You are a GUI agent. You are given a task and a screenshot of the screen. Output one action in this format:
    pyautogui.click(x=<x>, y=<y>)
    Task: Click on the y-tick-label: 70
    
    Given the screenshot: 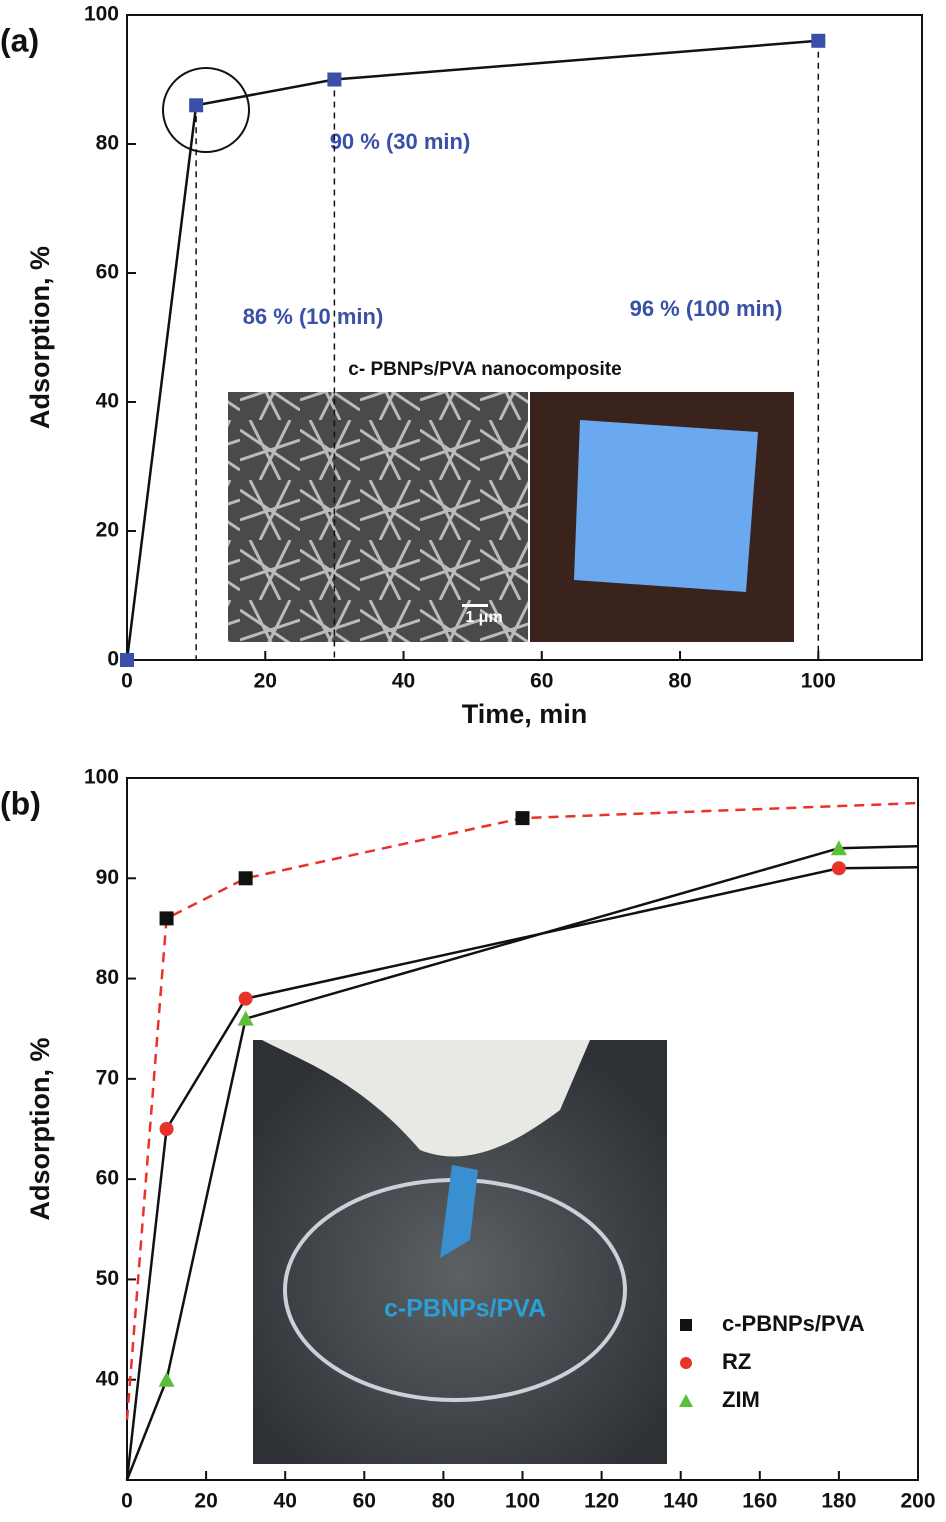 What is the action you would take?
    pyautogui.click(x=107, y=1077)
    